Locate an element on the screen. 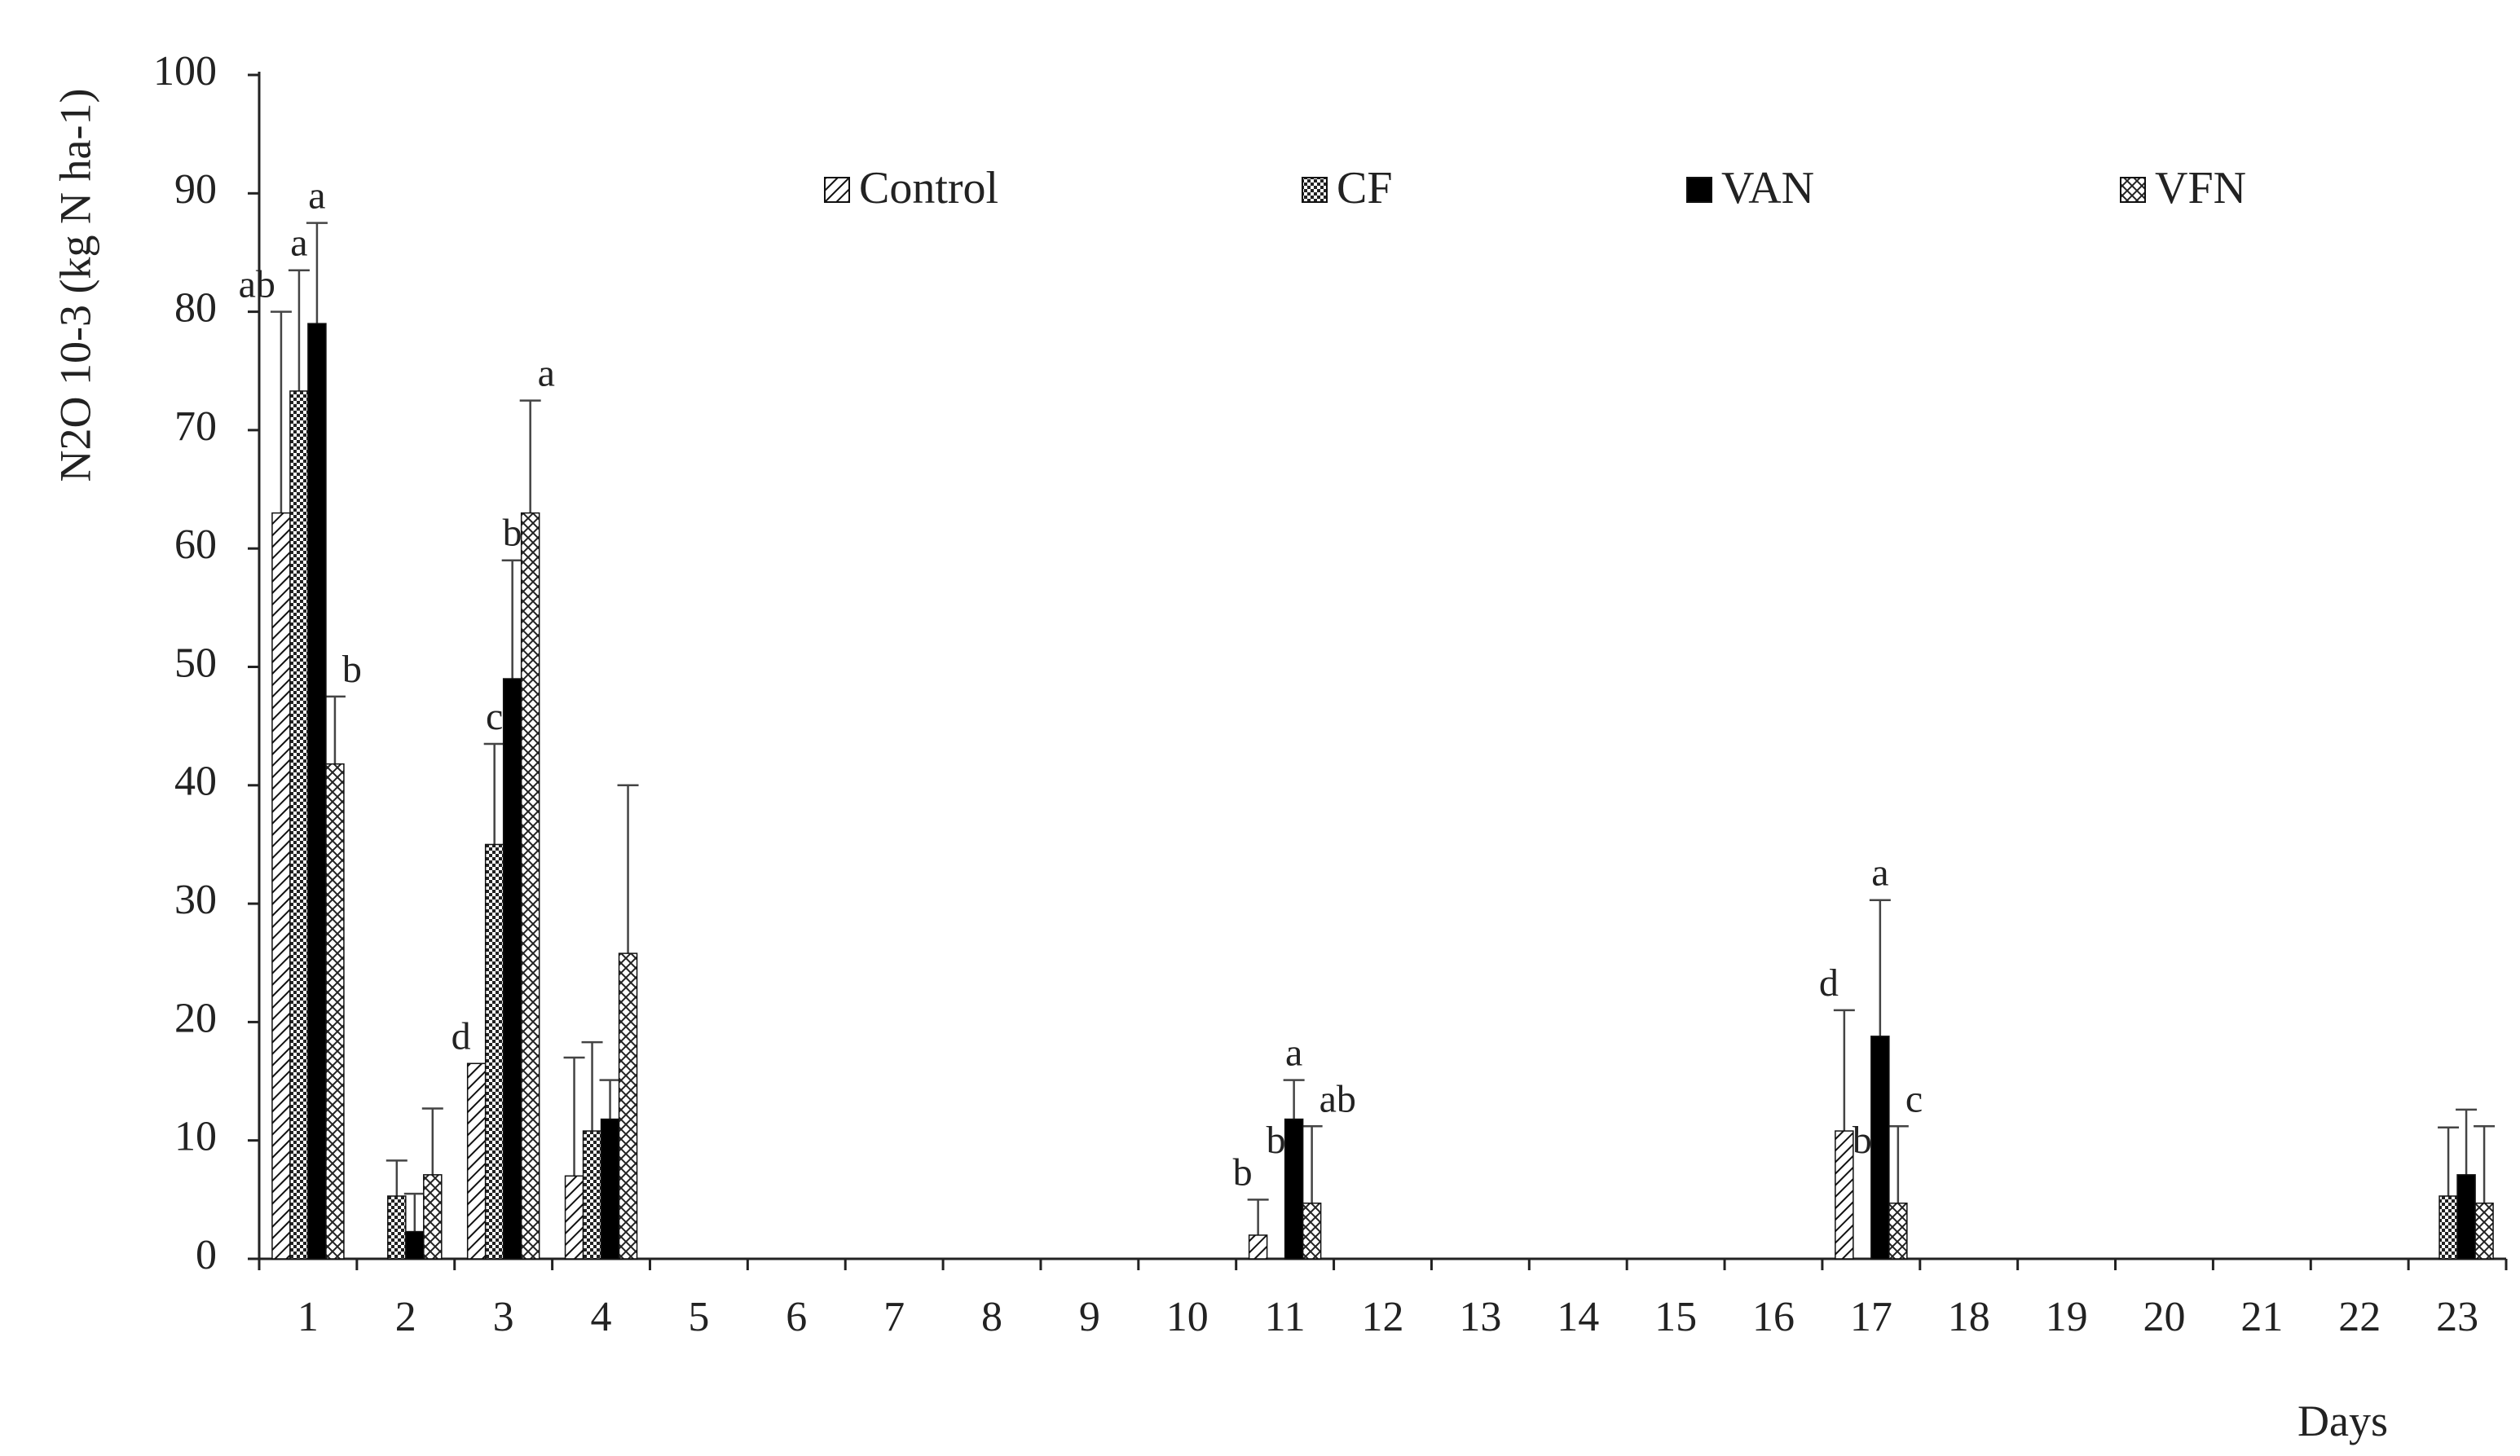  x-tick-label-14: 14 is located at coordinates (1578, 1317).